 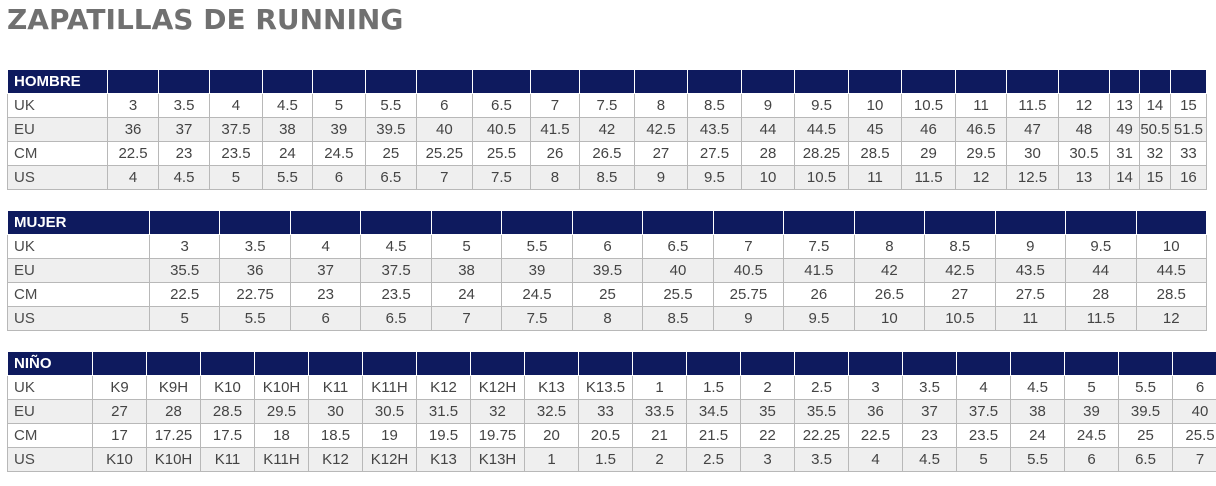 What do you see at coordinates (821, 129) in the screenshot?
I see `size-cell: 44.5` at bounding box center [821, 129].